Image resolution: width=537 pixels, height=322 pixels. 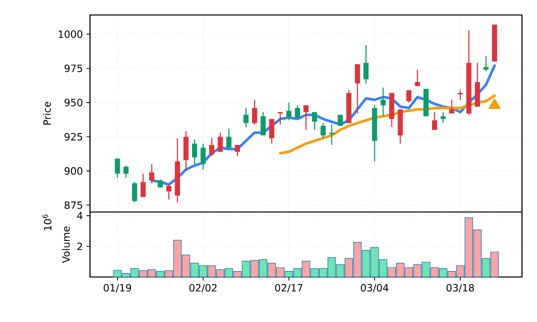 What do you see at coordinates (118, 288) in the screenshot?
I see `x-tick-label: 01/19` at bounding box center [118, 288].